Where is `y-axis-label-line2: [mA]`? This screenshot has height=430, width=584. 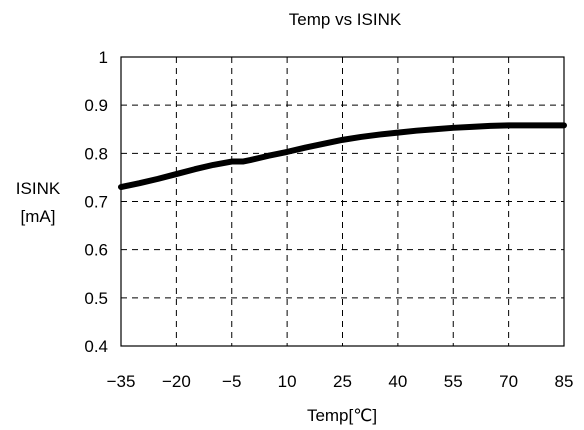
y-axis-label-line2: [mA] is located at coordinates (38, 216).